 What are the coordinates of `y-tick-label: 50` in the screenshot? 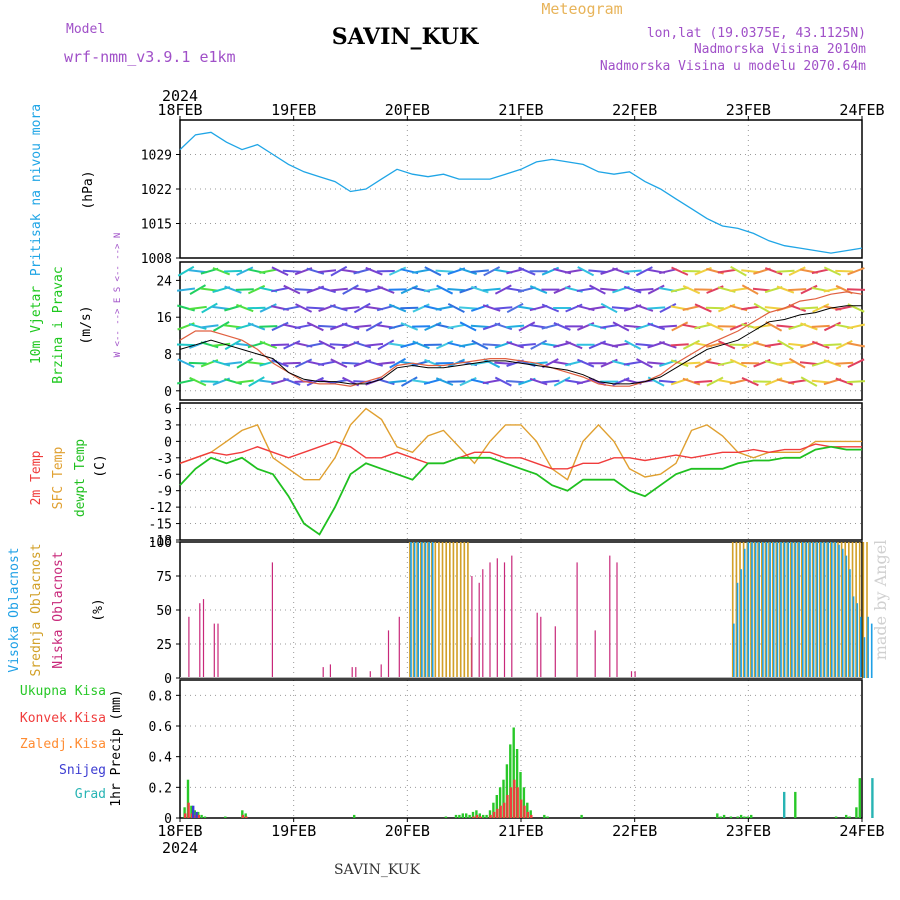 It's located at (164, 611).